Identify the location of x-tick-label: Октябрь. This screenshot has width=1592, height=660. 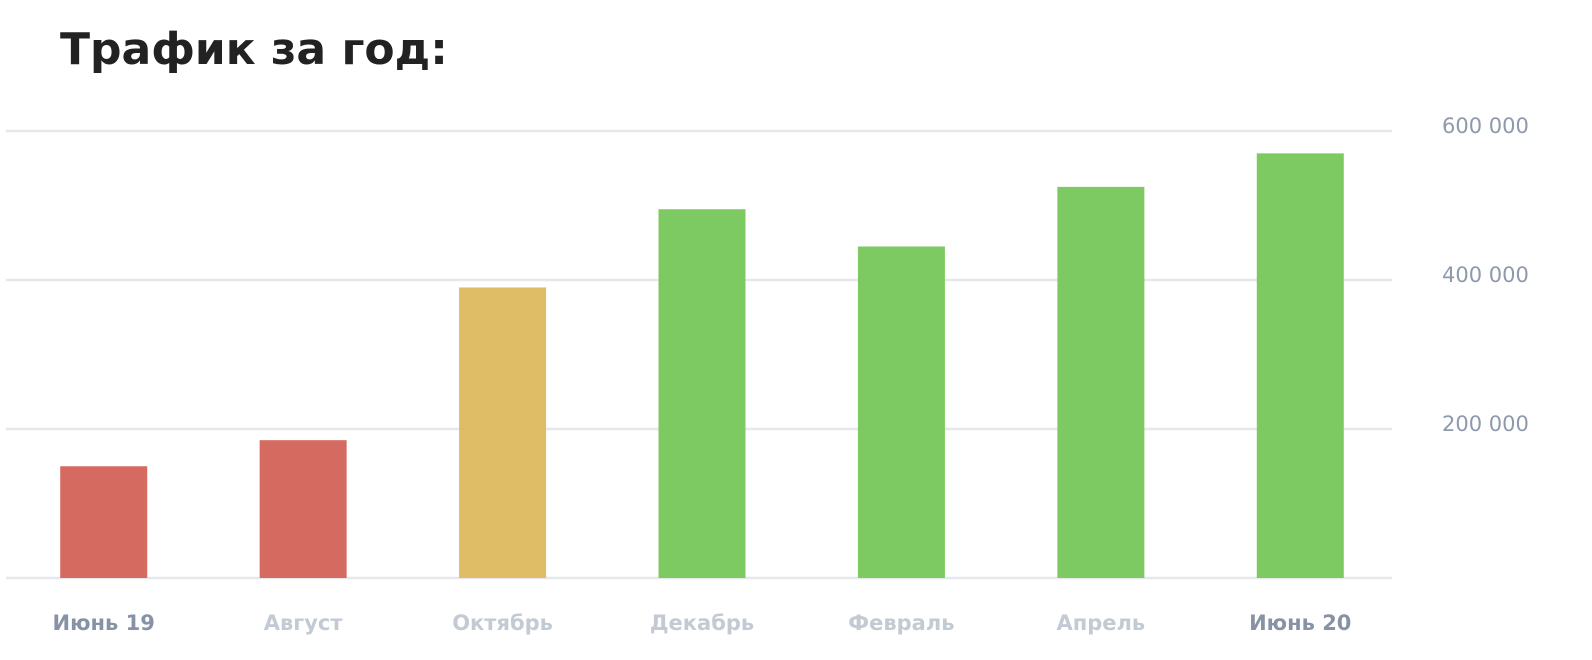
(502, 623).